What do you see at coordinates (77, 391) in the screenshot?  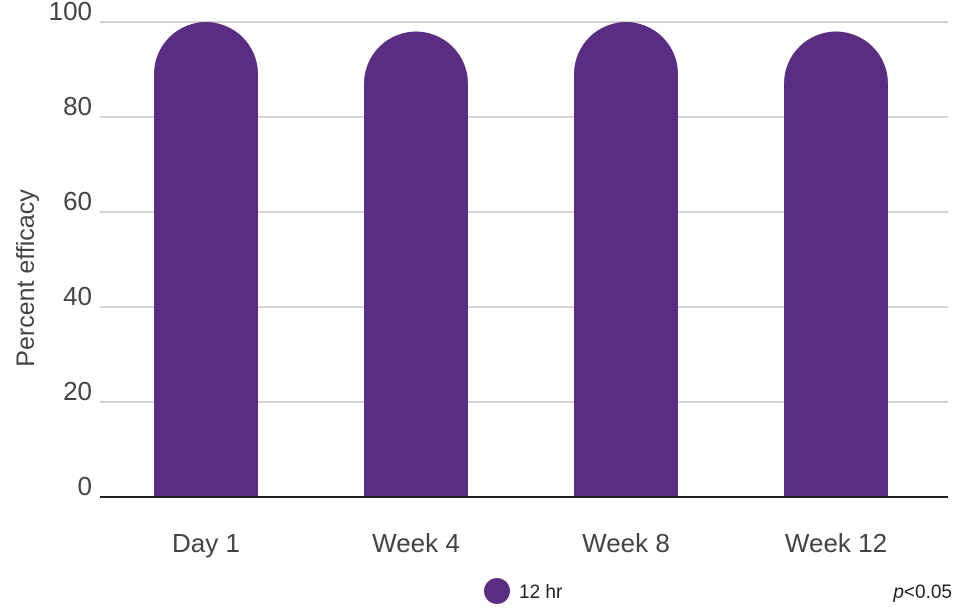 I see `y-tick-label-20: 20` at bounding box center [77, 391].